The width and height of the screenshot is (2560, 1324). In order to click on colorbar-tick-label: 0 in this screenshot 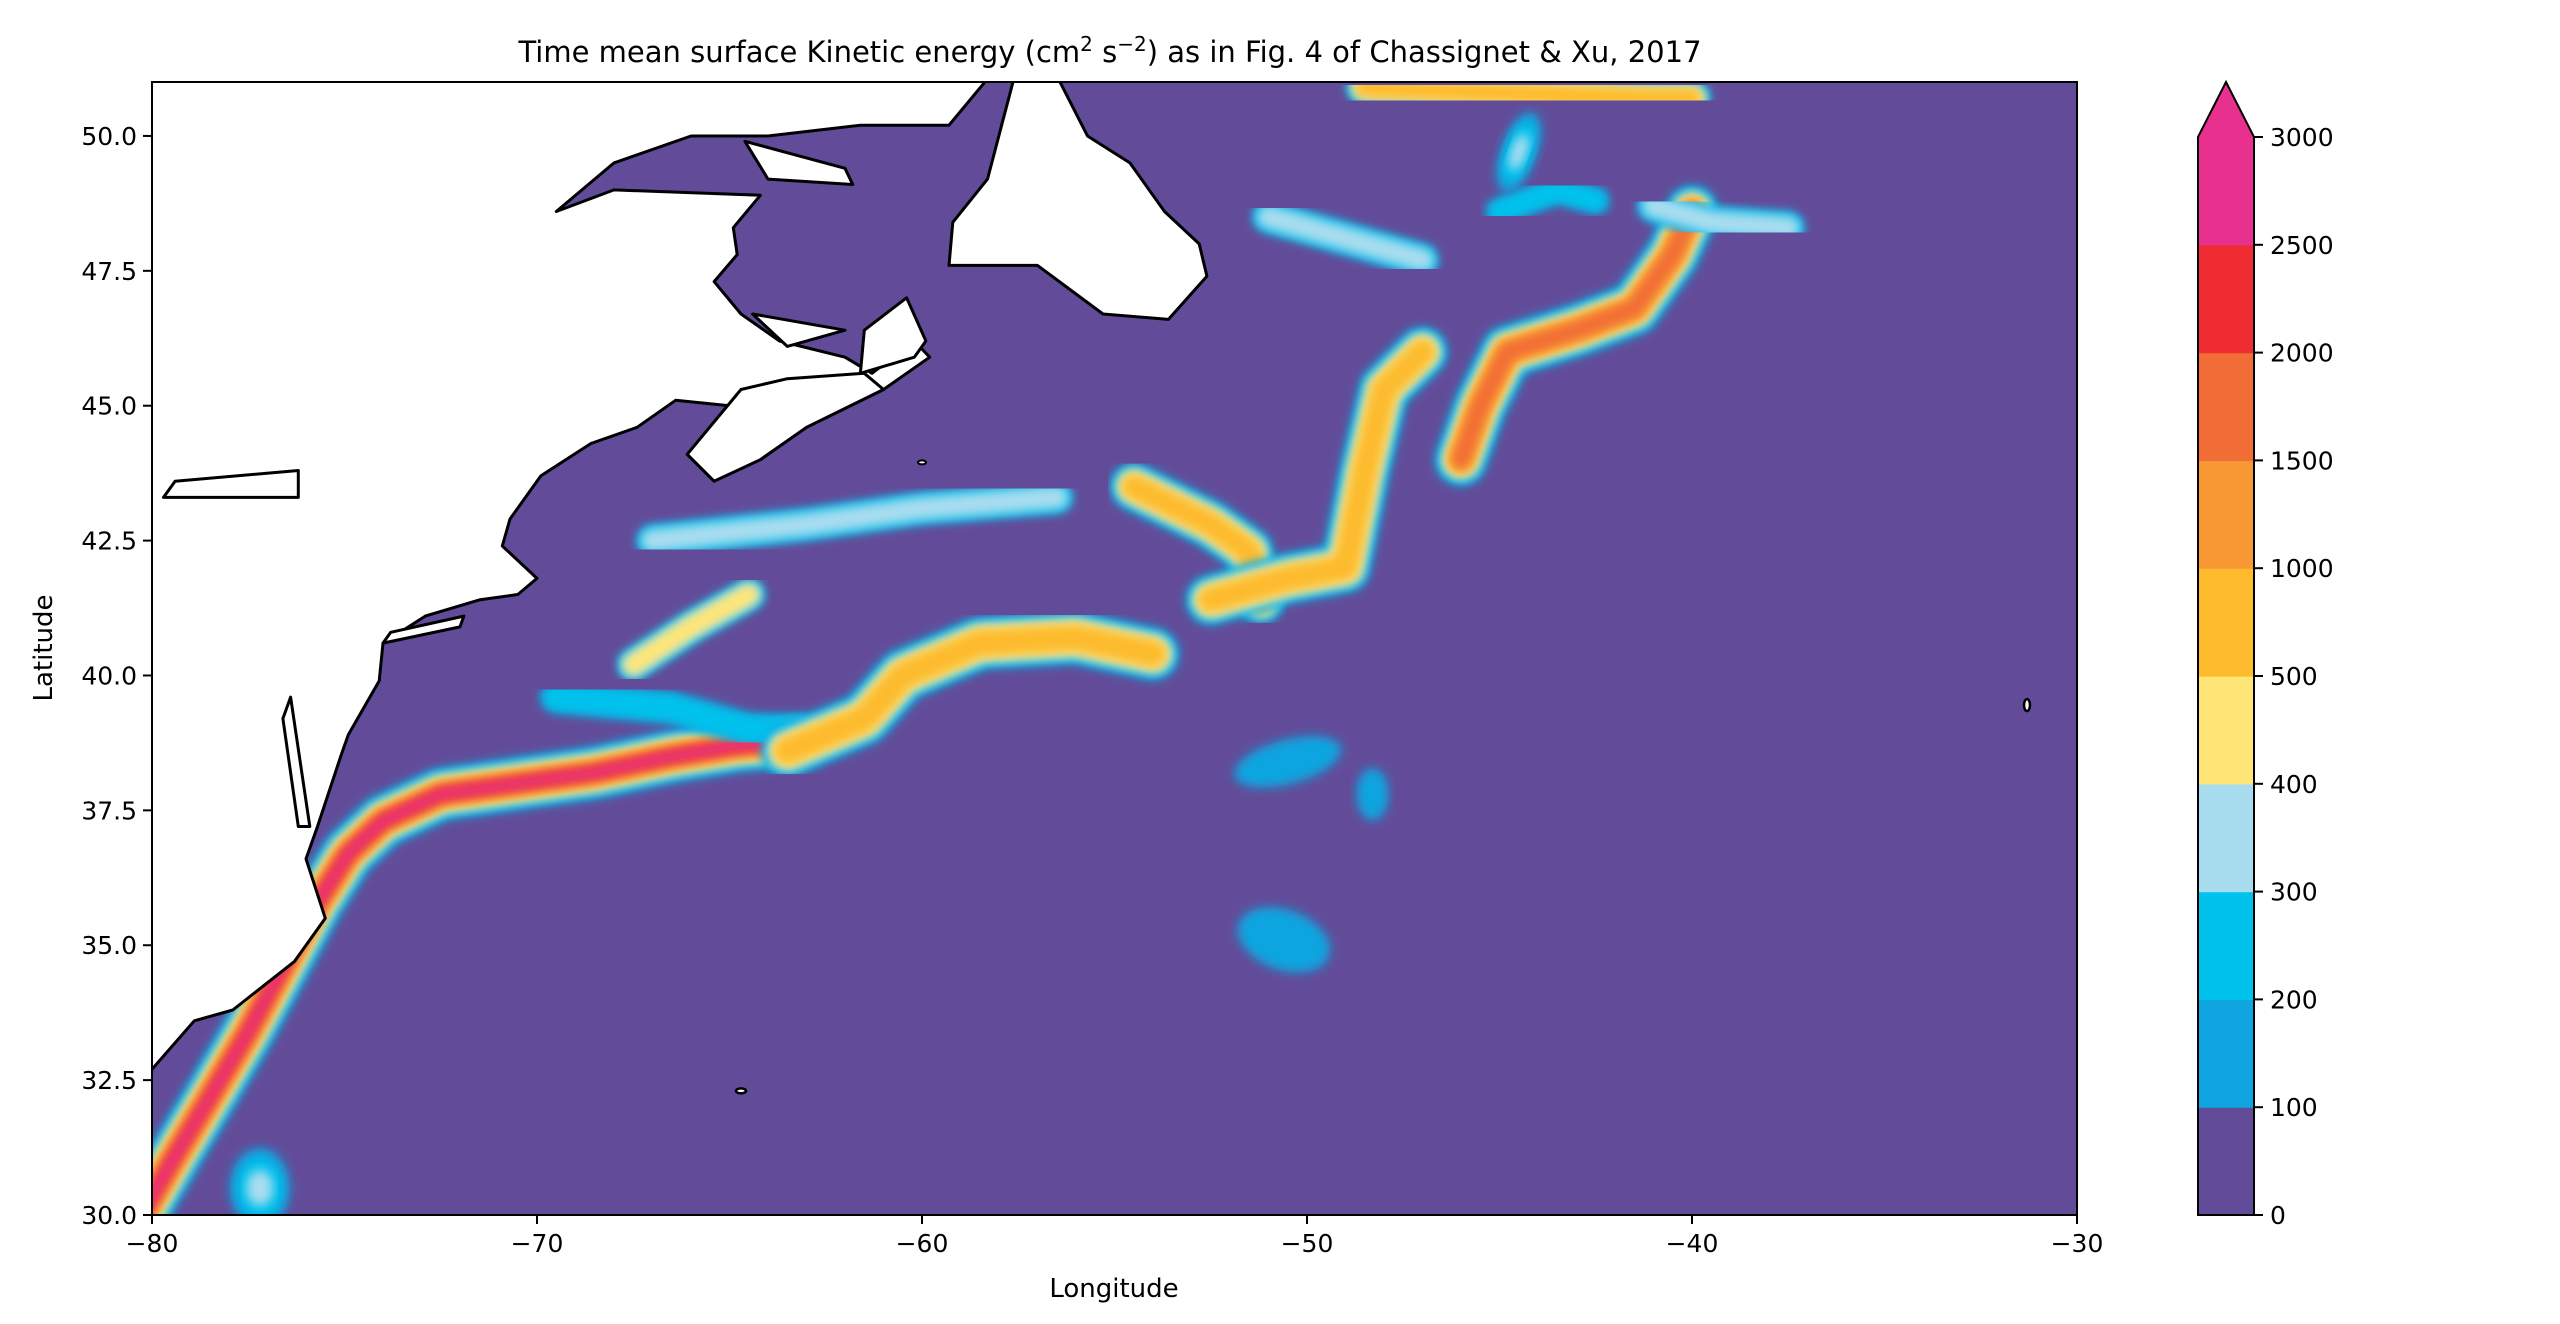, I will do `click(2278, 1215)`.